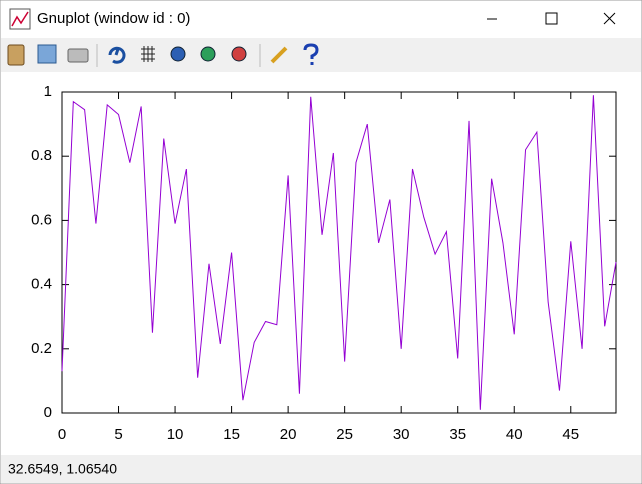 This screenshot has width=642, height=484. Describe the element at coordinates (48, 91) in the screenshot. I see `y-tick-label: 1` at that location.